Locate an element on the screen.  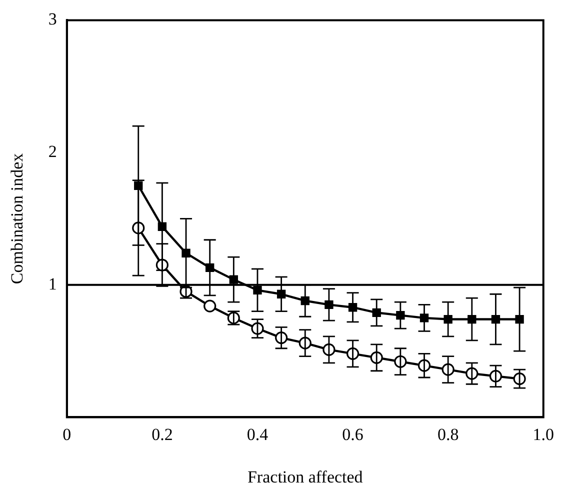
x-tick-label: 0.4 is located at coordinates (257, 434).